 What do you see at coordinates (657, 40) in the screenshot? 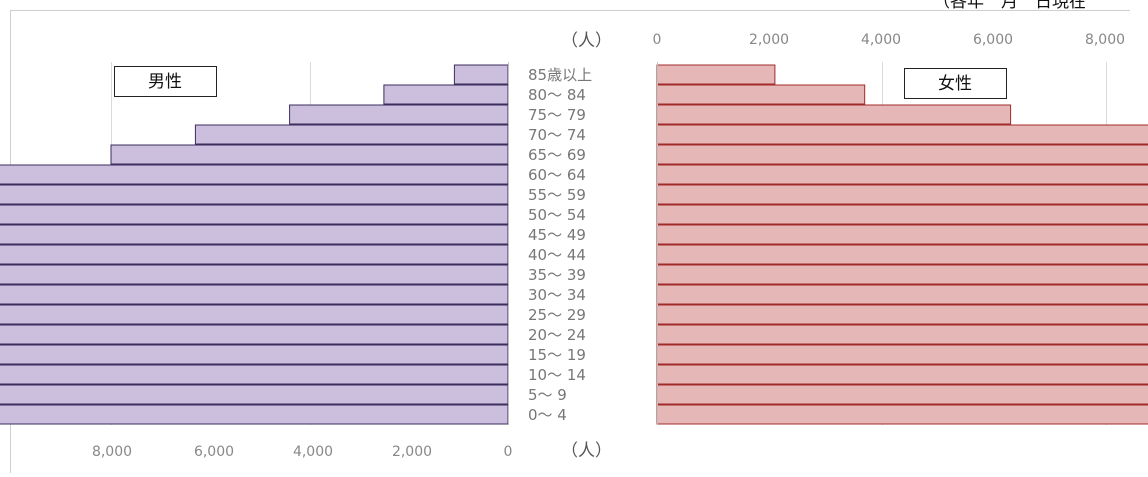
I see `x-tick-label-right: 0` at bounding box center [657, 40].